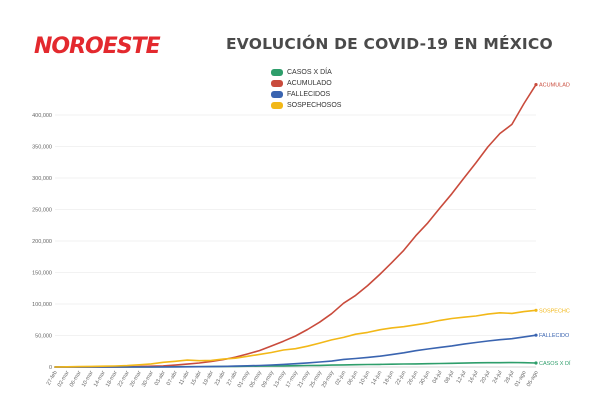 Image resolution: width=600 pixels, height=400 pixels. Describe the element at coordinates (554, 336) in the screenshot. I see `series-end-label: FALLECIDO` at that location.